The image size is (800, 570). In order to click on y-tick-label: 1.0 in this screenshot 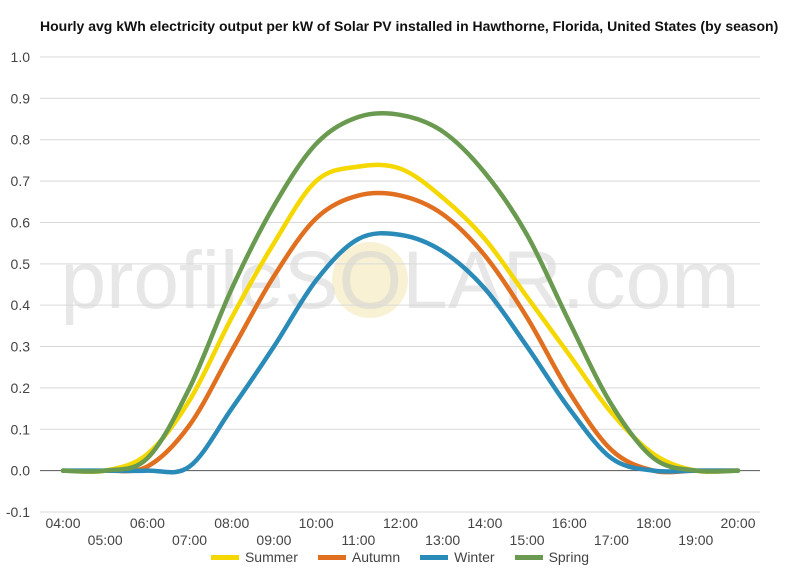, I will do `click(21, 57)`.